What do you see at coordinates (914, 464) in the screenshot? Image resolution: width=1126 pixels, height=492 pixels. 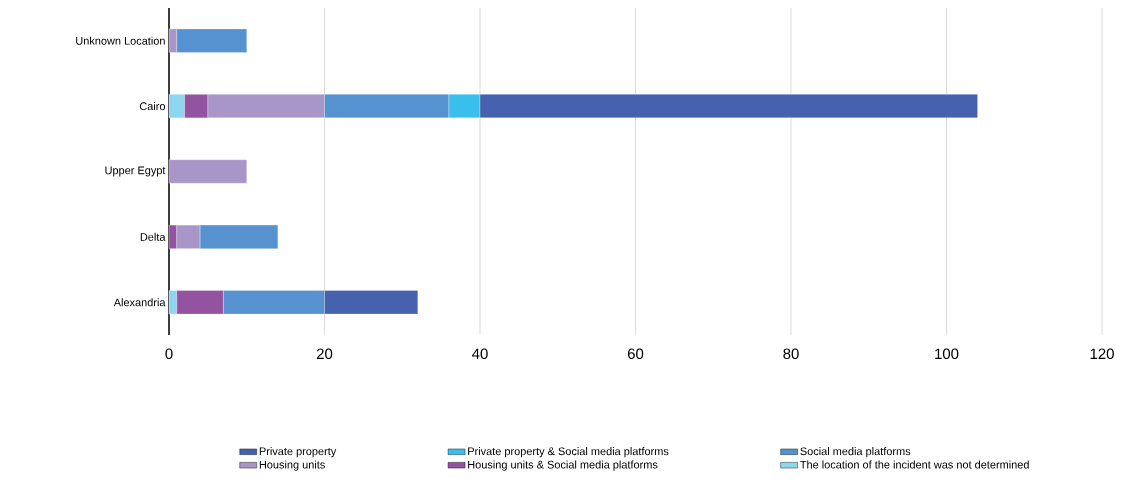 I see `legend-label: The location of the incident was not determined` at bounding box center [914, 464].